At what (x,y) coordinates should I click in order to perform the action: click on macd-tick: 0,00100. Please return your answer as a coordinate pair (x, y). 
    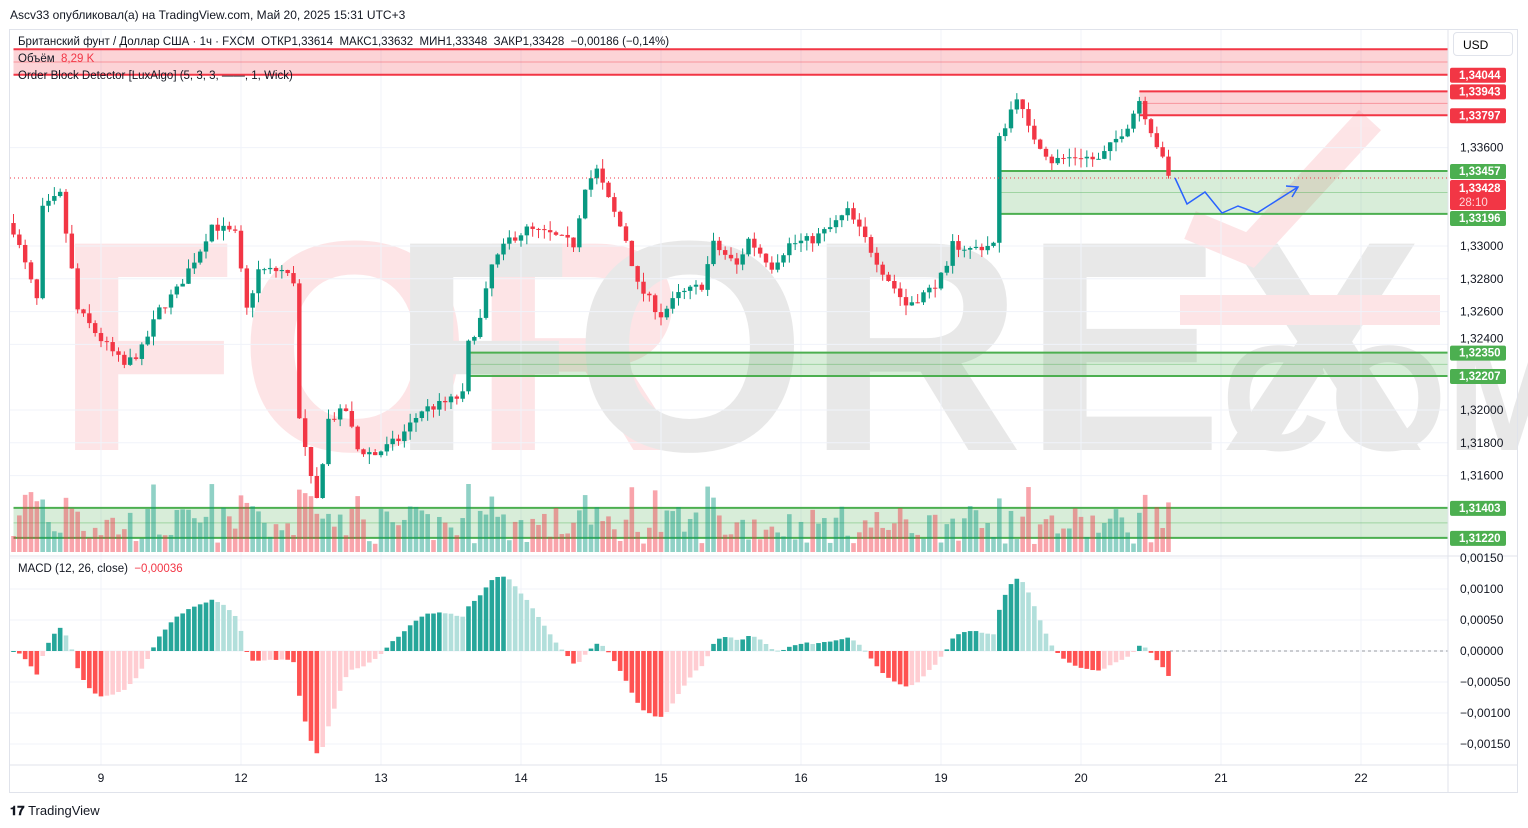
    Looking at the image, I should click on (1482, 589).